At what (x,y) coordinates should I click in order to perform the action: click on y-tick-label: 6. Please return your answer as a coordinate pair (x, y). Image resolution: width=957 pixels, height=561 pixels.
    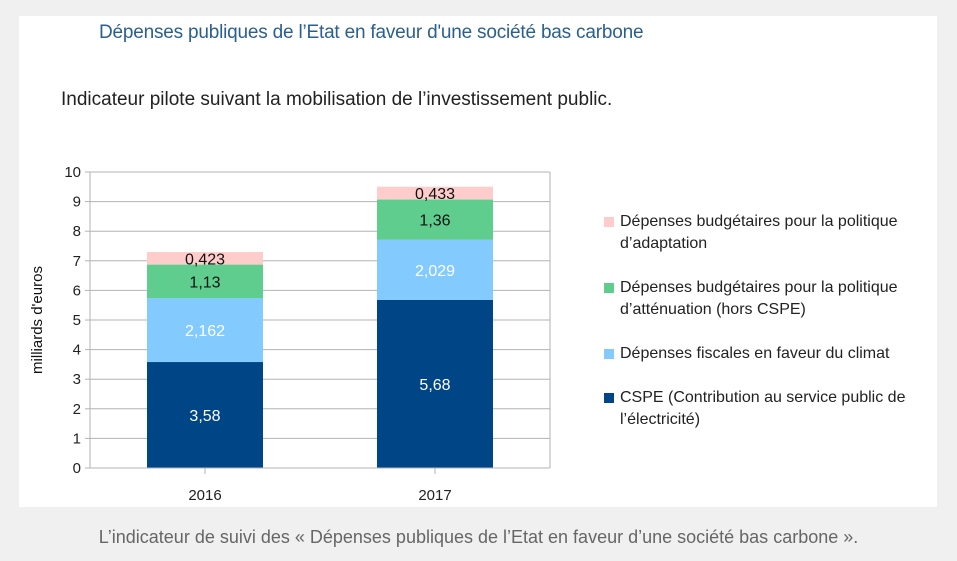
    Looking at the image, I should click on (77, 290).